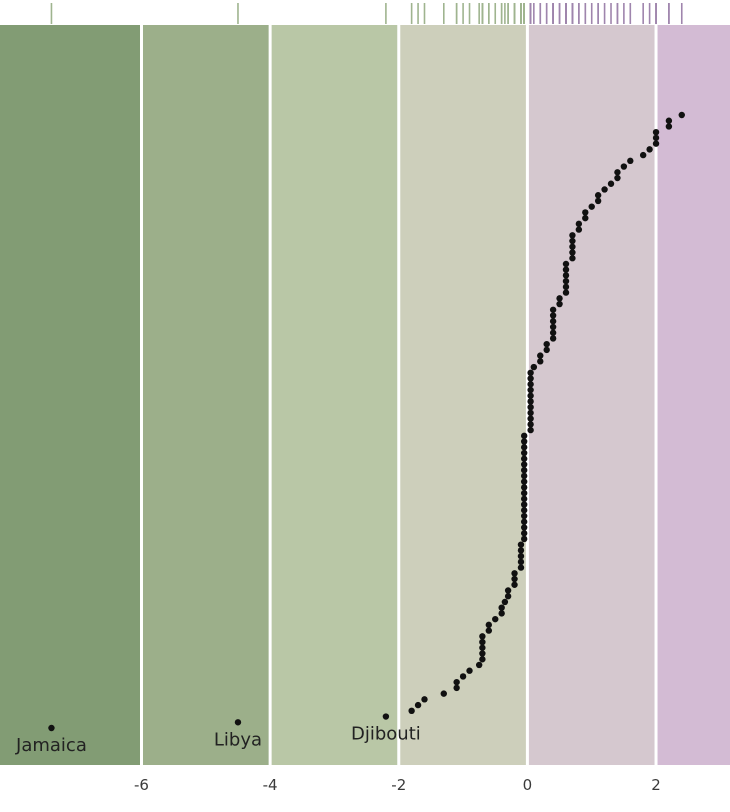 This screenshot has height=812, width=730. I want to click on x-axis: -6 -4 -2 0 2, so click(397, 785).